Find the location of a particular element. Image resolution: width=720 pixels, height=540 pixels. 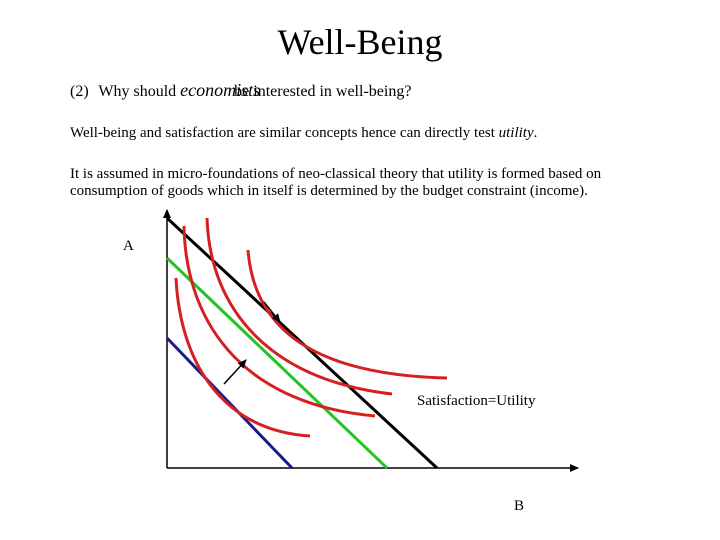

paragraph-wellbeing-italic: utility is located at coordinates (516, 133).